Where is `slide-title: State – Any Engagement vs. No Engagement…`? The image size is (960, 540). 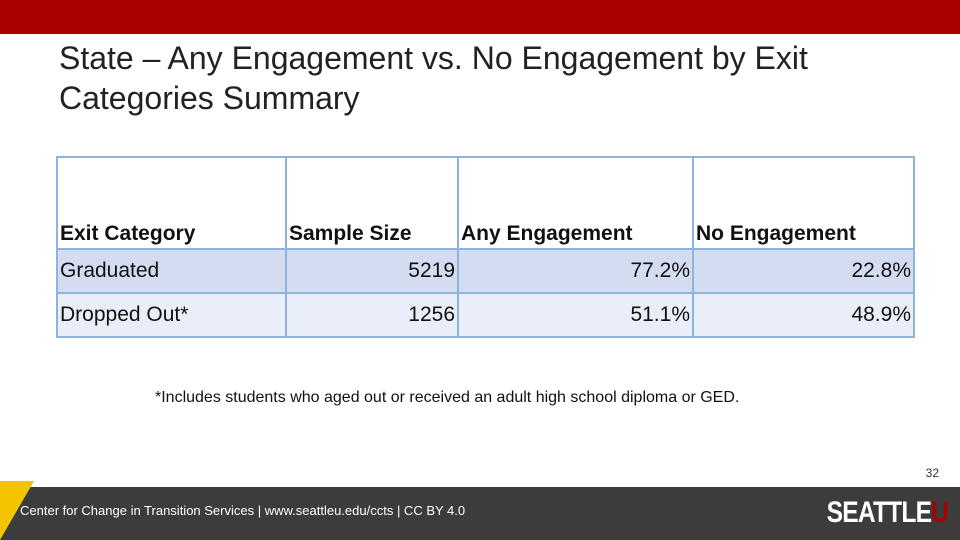 slide-title: State – Any Engagement vs. No Engagement… is located at coordinates (433, 78).